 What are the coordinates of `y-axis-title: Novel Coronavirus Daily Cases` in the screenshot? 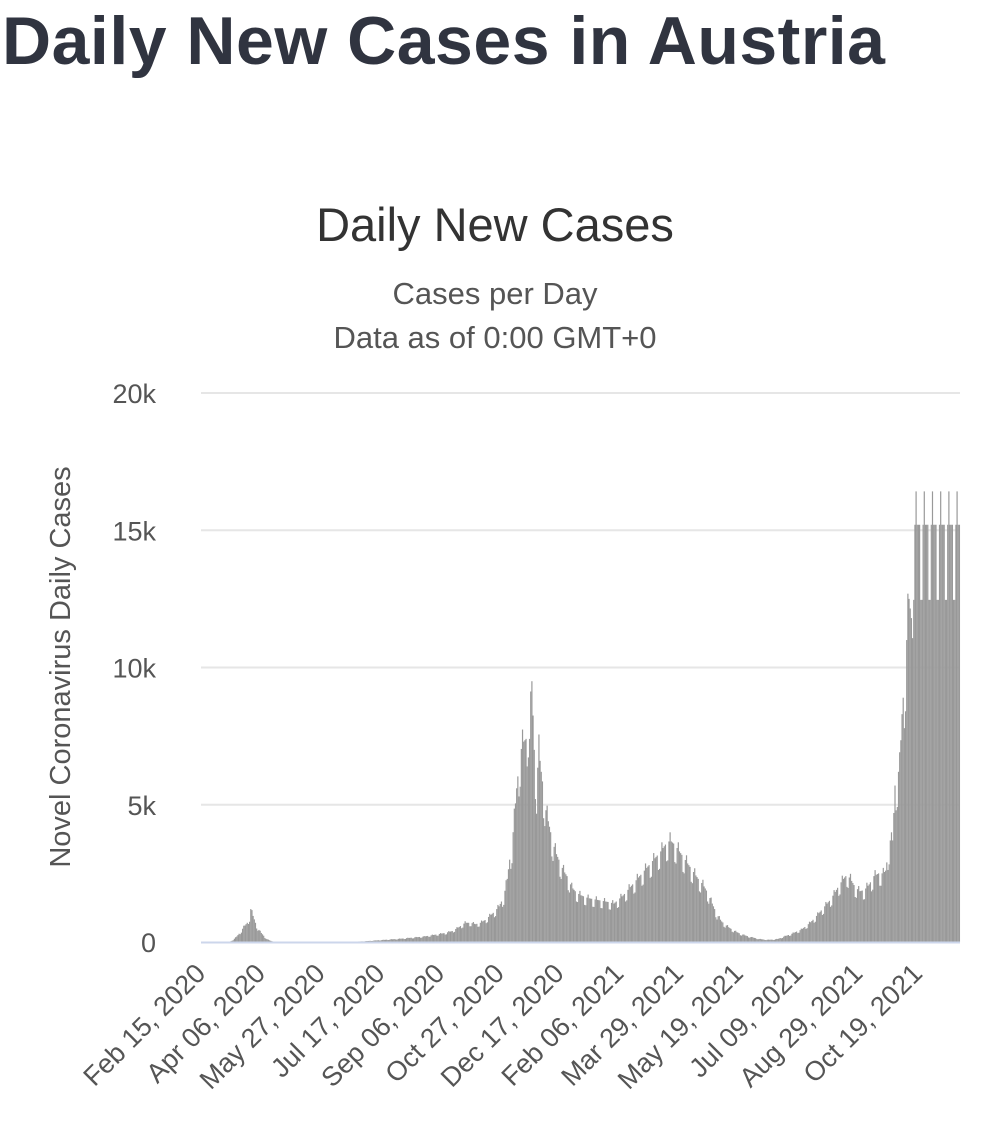 It's located at (61, 666).